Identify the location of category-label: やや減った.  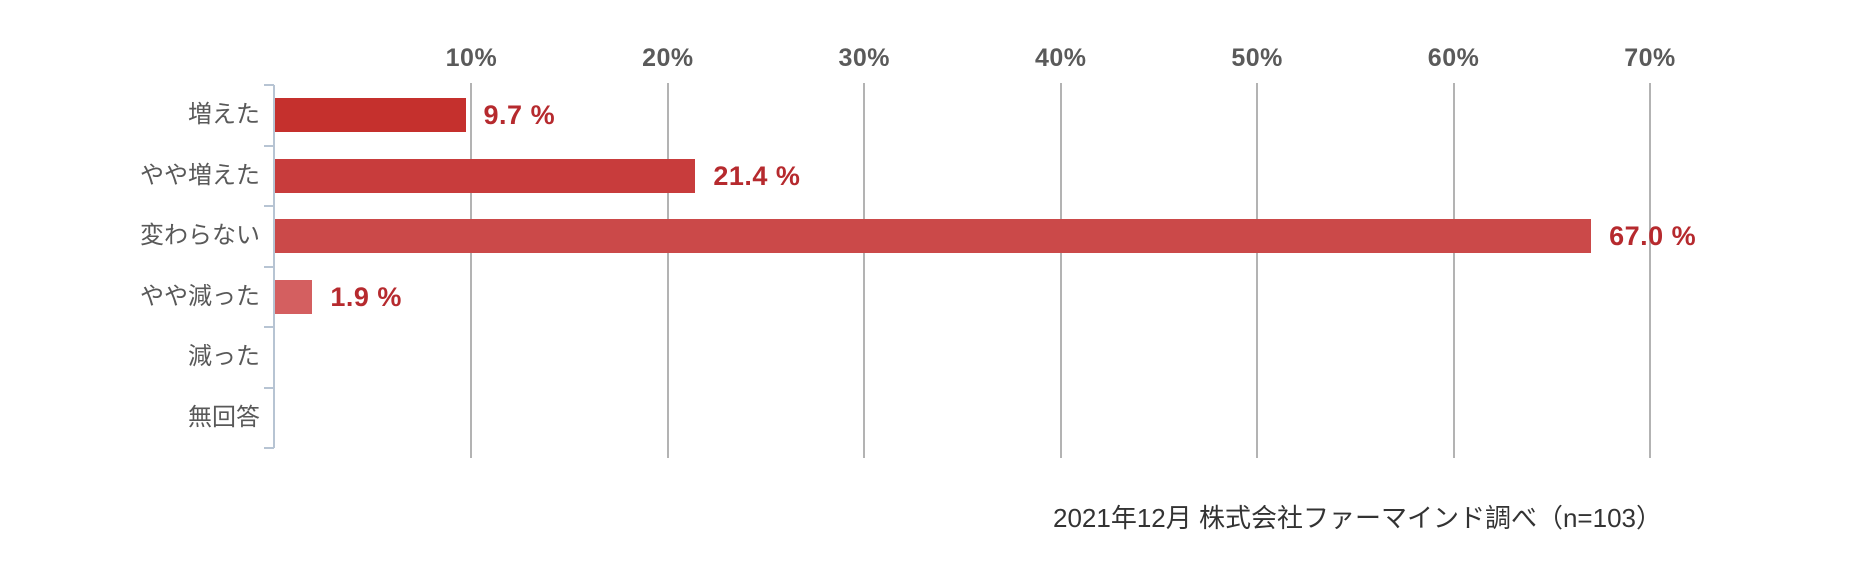
(200, 296).